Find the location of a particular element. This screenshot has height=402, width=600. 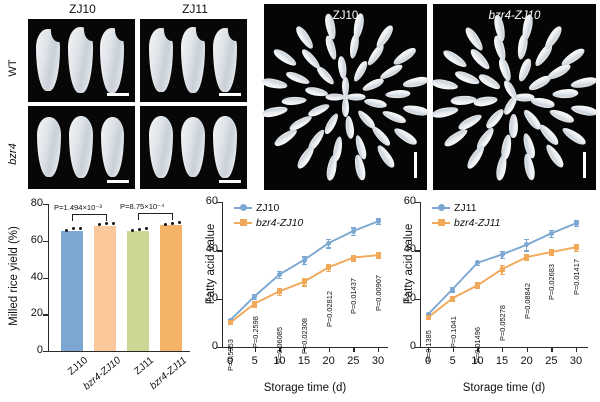

line-chart-zj11-y-axis is located at coordinates (421, 275).